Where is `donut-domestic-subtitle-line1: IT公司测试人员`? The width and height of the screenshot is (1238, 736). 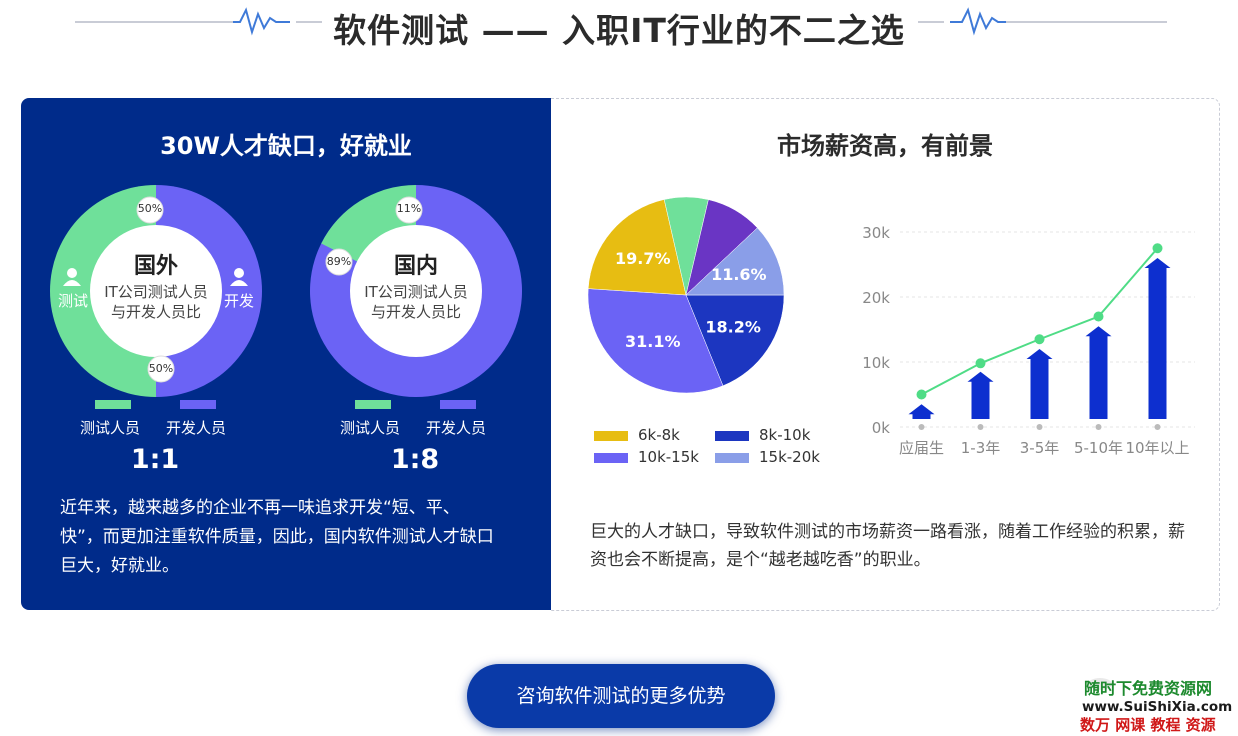 donut-domestic-subtitle-line1: IT公司测试人员 is located at coordinates (416, 292).